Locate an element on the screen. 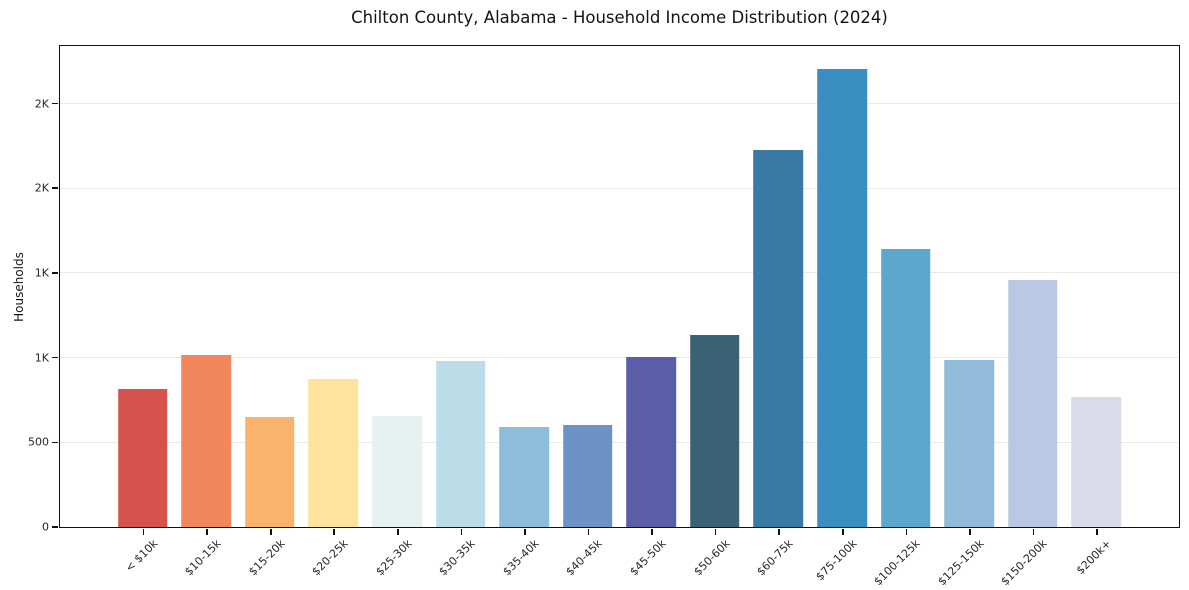 The width and height of the screenshot is (1189, 590). x-tick-label-150-200k: $150-200k is located at coordinates (1024, 563).